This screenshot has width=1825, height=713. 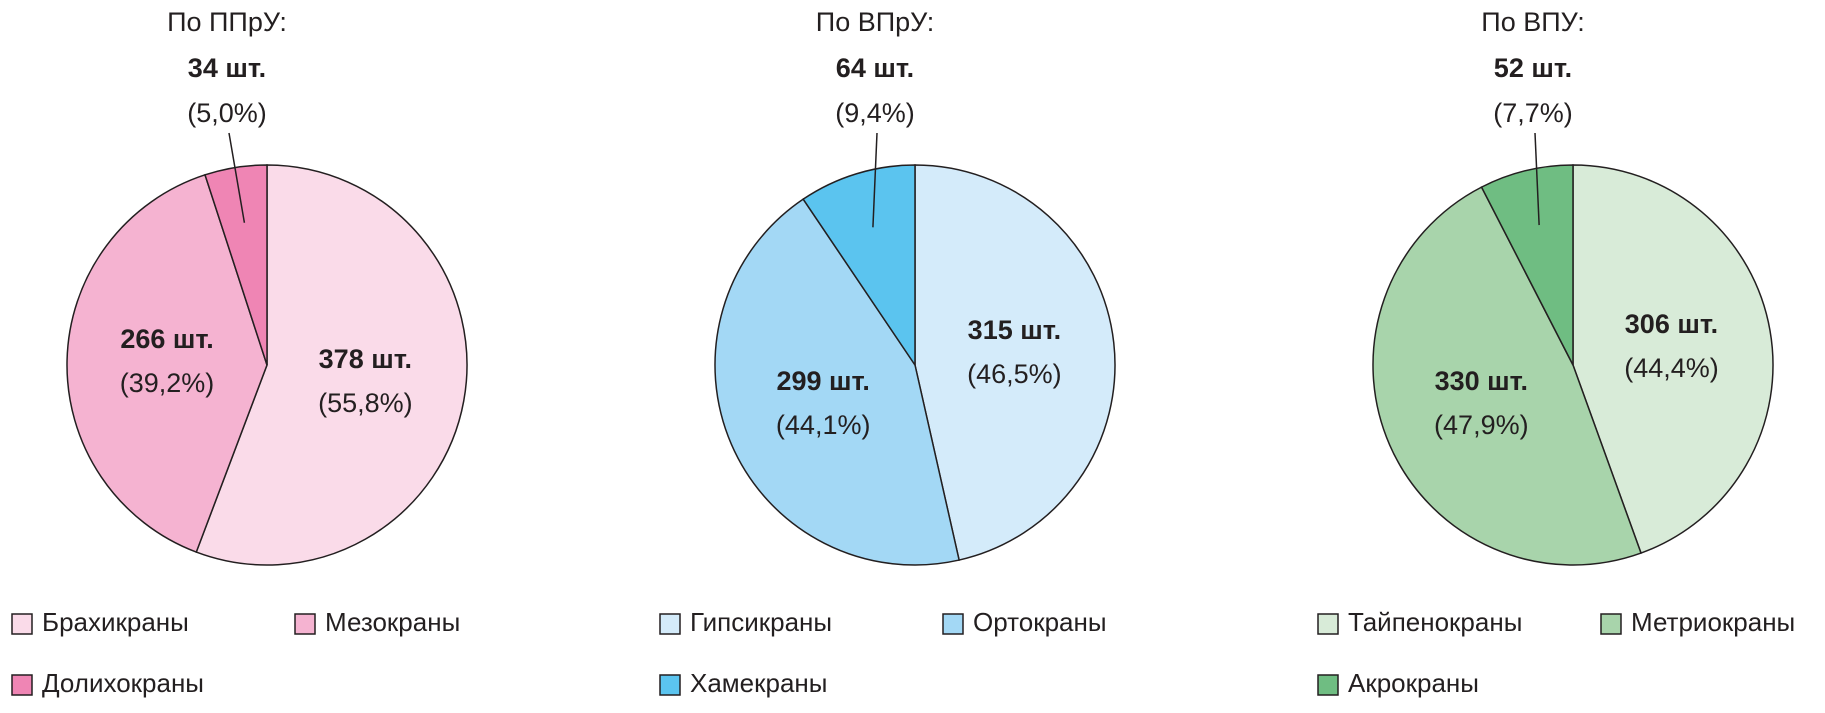 I want to click on percent-label: (46,5%), so click(x=1014, y=374).